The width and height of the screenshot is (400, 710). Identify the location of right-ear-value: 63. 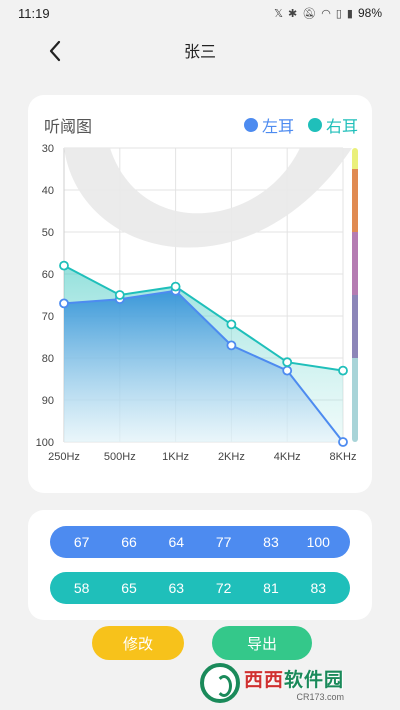
(176, 588).